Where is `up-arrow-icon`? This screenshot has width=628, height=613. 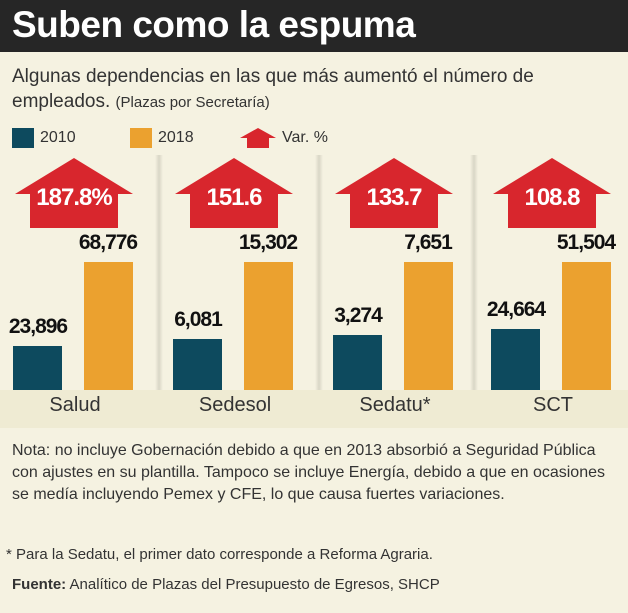
up-arrow-icon is located at coordinates (258, 138).